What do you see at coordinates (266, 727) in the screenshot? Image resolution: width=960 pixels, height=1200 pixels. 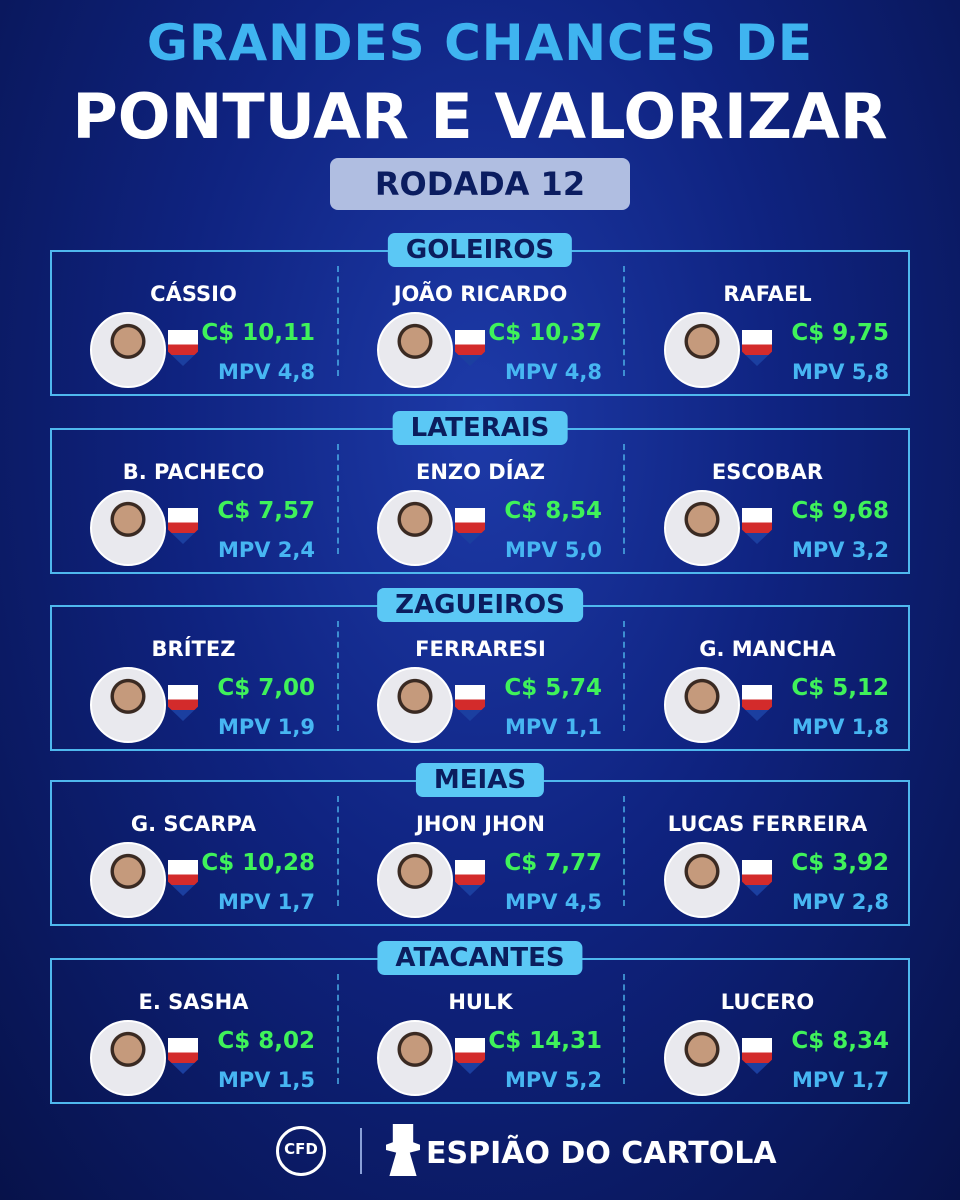 I see `player-mpv: MPV 1,9` at bounding box center [266, 727].